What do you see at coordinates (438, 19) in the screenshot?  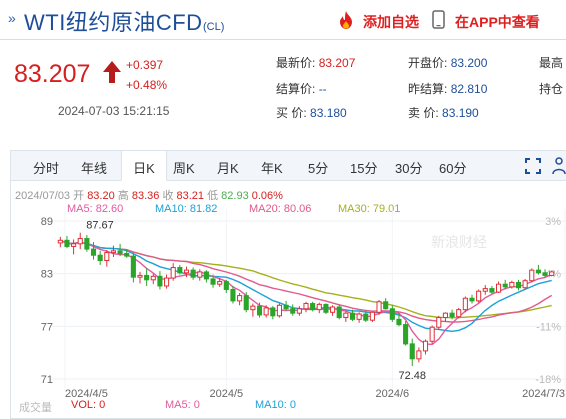 I see `phone-icon` at bounding box center [438, 19].